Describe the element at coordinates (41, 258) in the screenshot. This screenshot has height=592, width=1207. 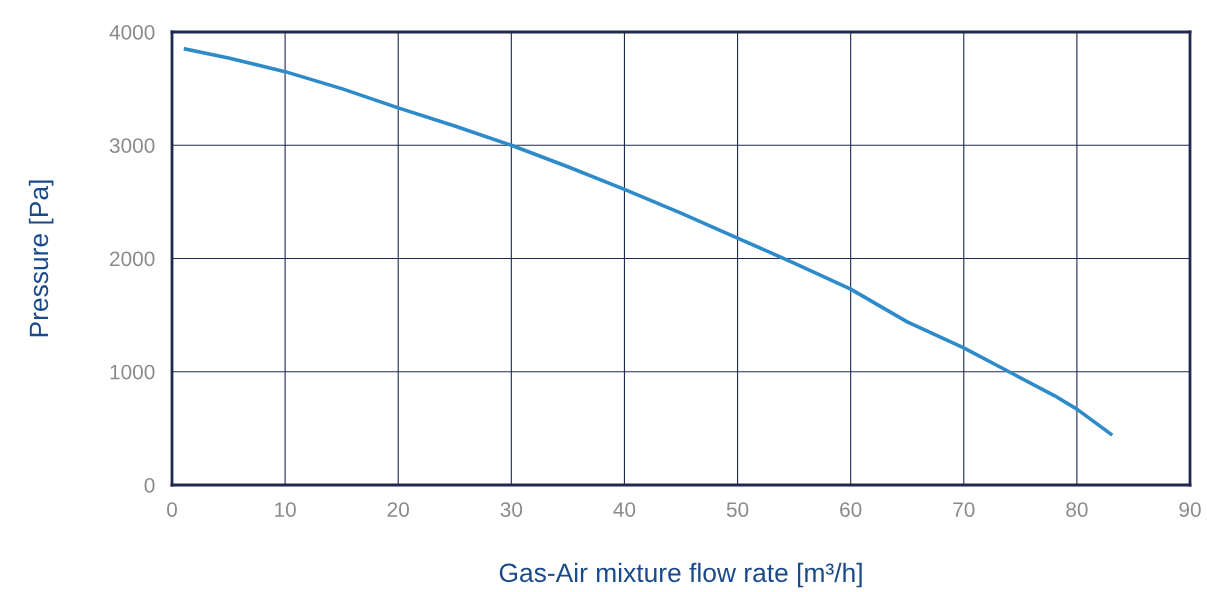
I see `y-axis-title: Pressure [Pa]` at that location.